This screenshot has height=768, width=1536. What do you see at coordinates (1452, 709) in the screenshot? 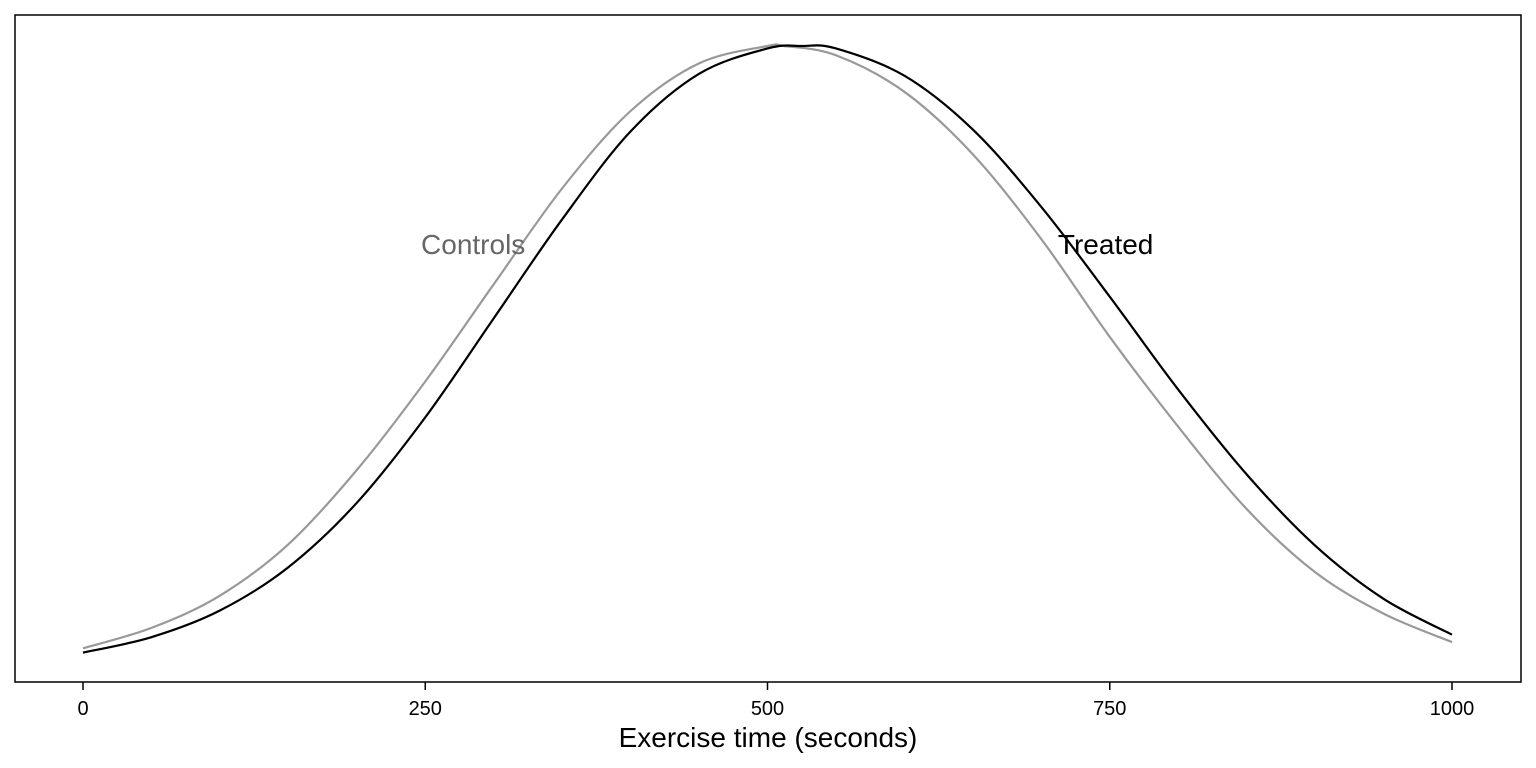
I see `x-tick-label: 1000` at bounding box center [1452, 709].